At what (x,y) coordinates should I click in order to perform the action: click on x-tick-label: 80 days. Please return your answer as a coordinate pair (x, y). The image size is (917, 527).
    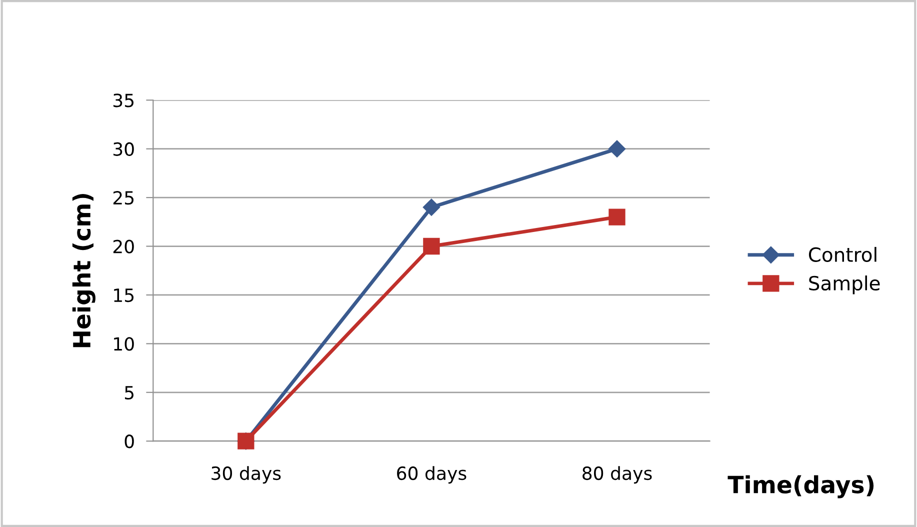
    Looking at the image, I should click on (617, 475).